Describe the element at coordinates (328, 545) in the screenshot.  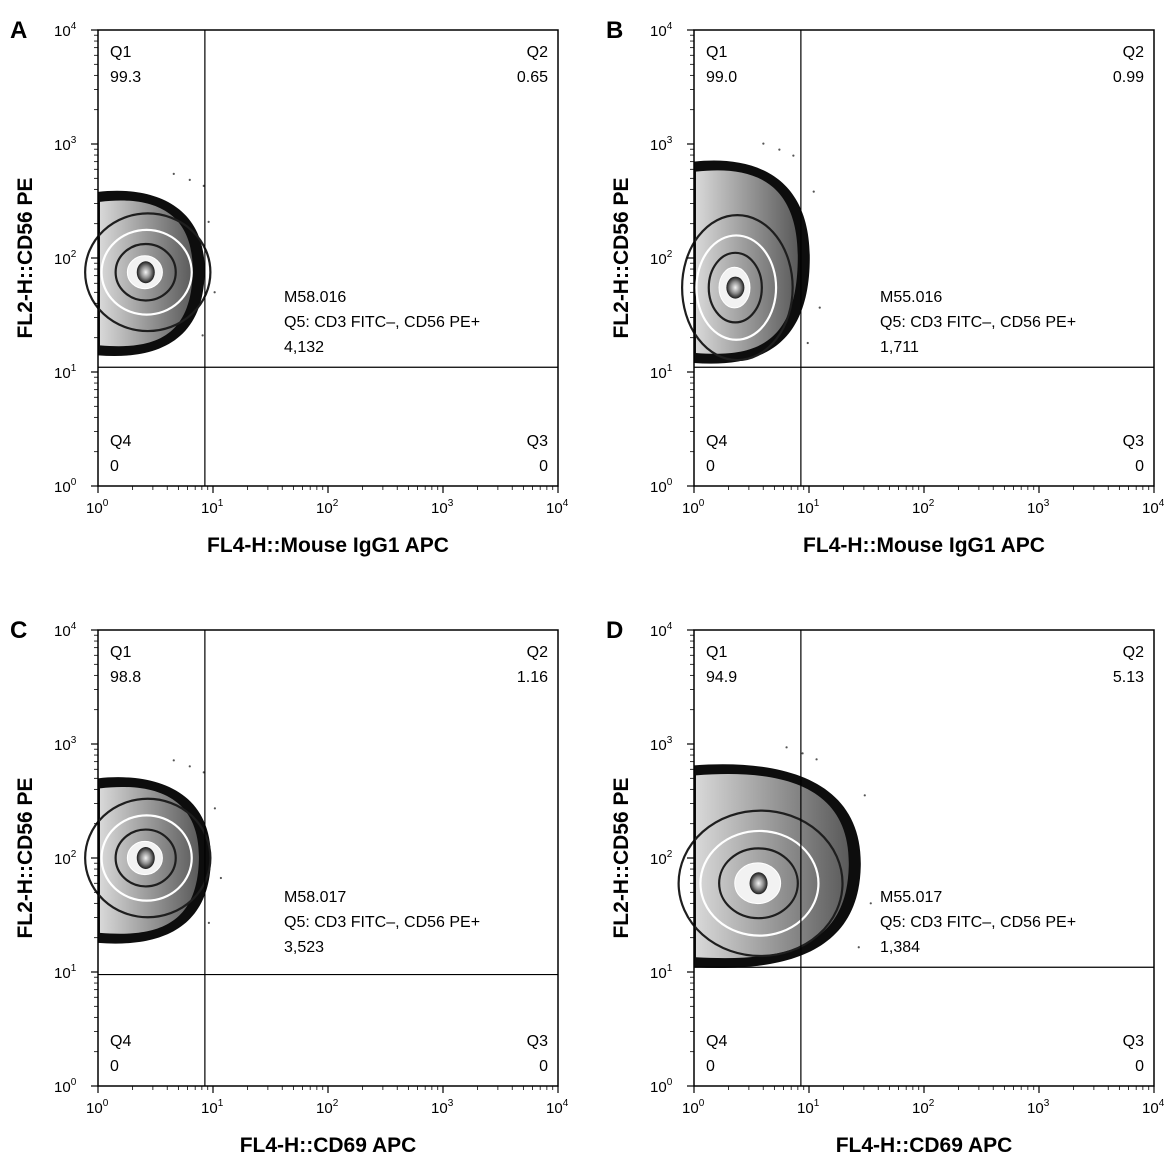
I see `x-axis-title: FL4-H::Mouse IgG1 APC` at that location.